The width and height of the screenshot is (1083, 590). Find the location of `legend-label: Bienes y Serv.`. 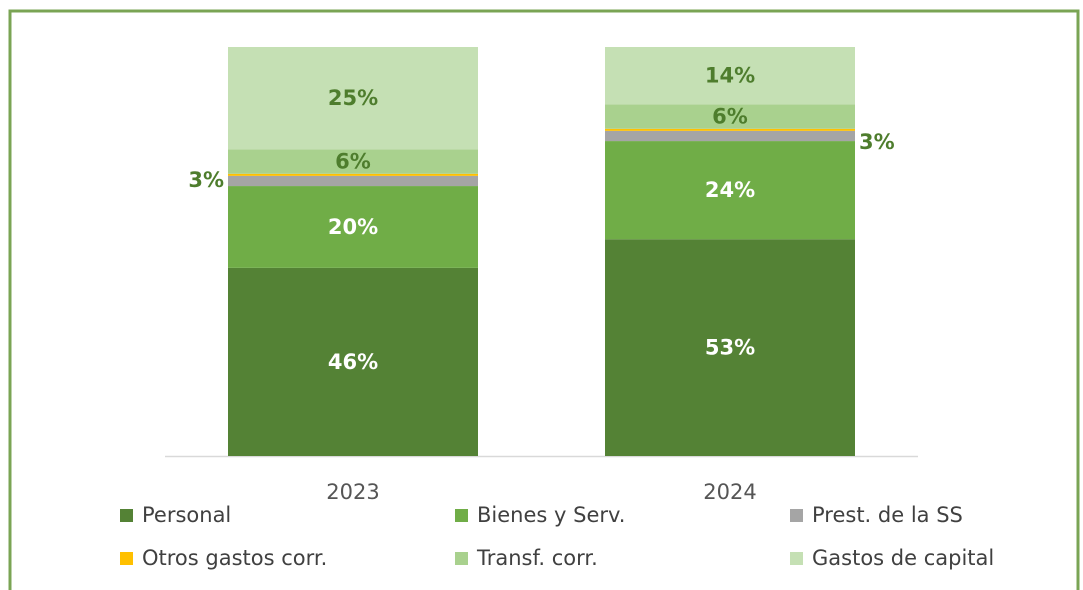

legend-label: Bienes y Serv. is located at coordinates (551, 515).